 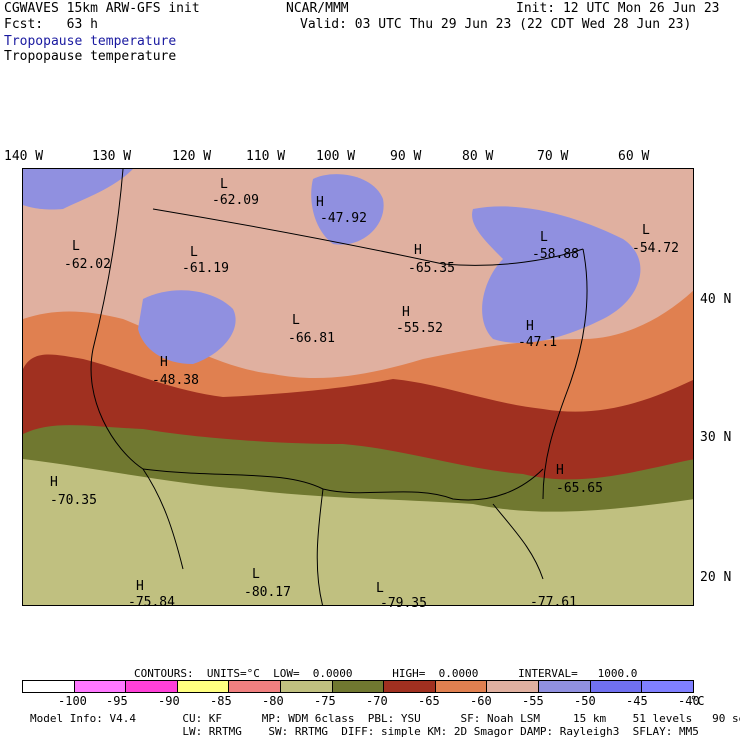 I want to click on colorbar-tick: -100, so click(x=72, y=701).